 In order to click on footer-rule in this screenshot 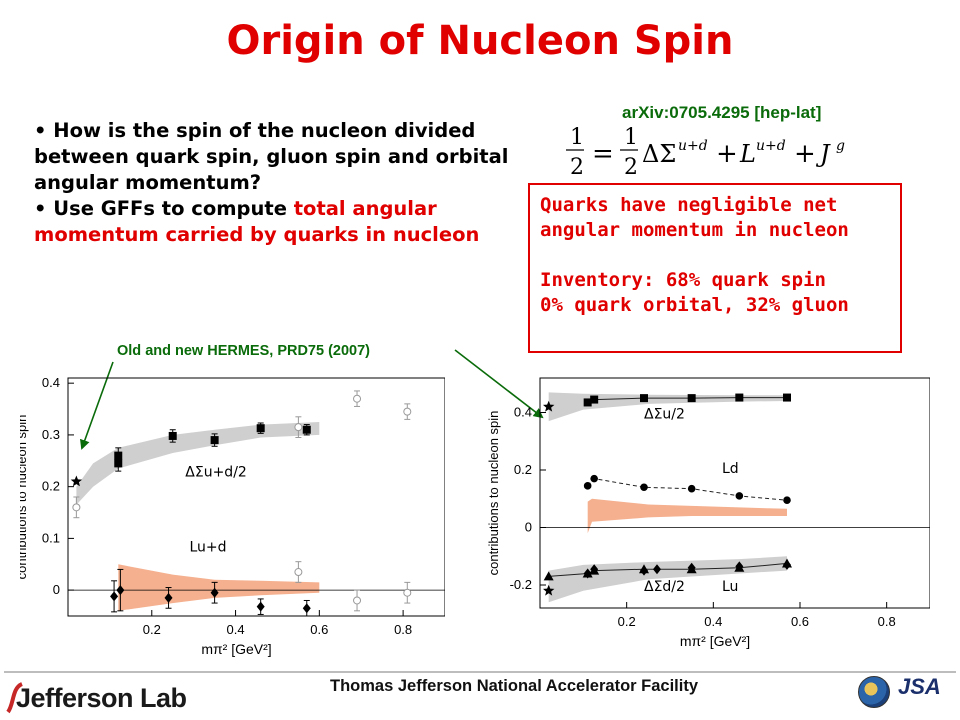, I will do `click(480, 672)`.